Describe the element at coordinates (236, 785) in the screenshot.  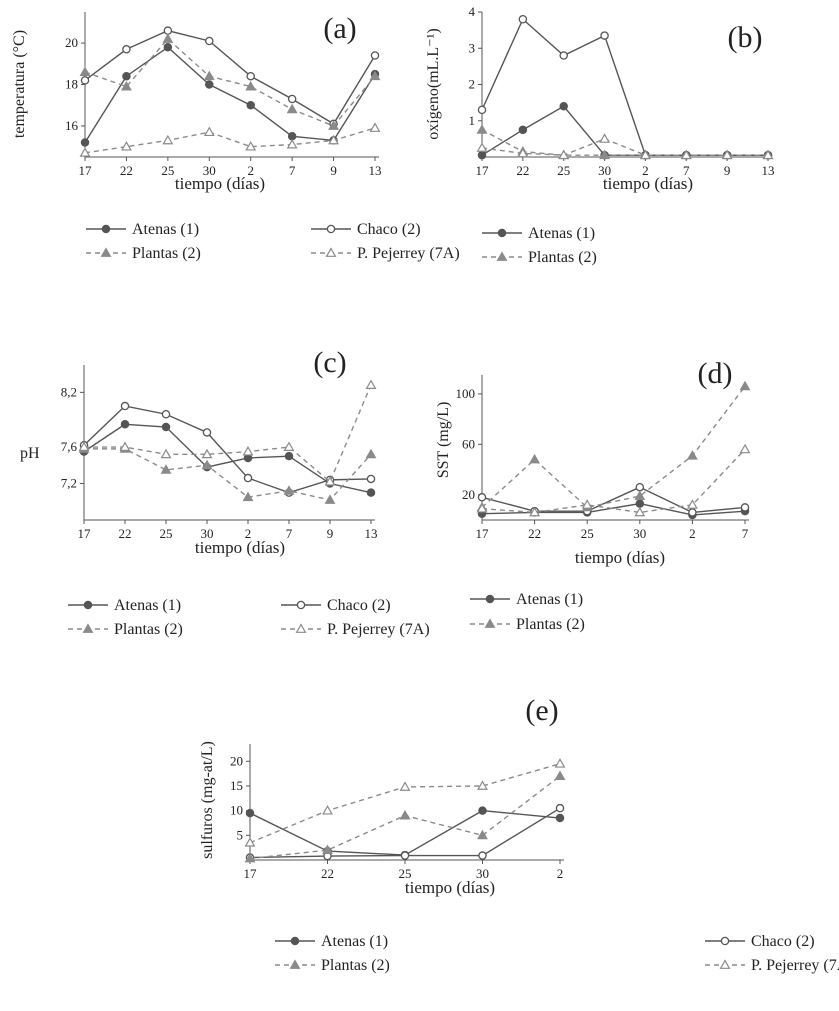
I see `y-tick-label: 15` at that location.